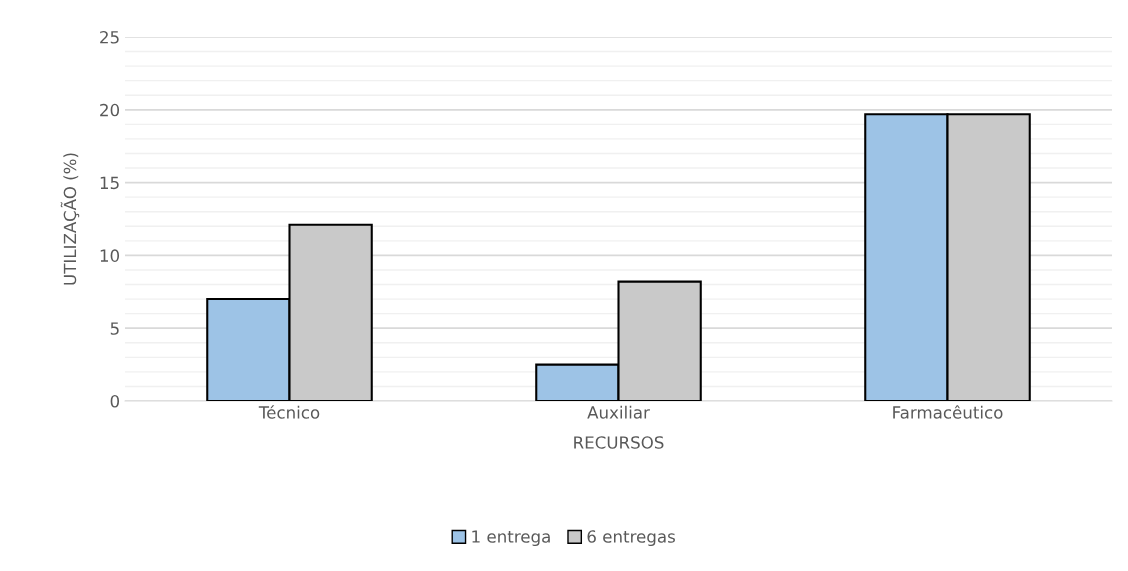 This screenshot has height=571, width=1128. What do you see at coordinates (70, 219) in the screenshot?
I see `y-axis-title: UTILIZAÇÃO (%)` at bounding box center [70, 219].